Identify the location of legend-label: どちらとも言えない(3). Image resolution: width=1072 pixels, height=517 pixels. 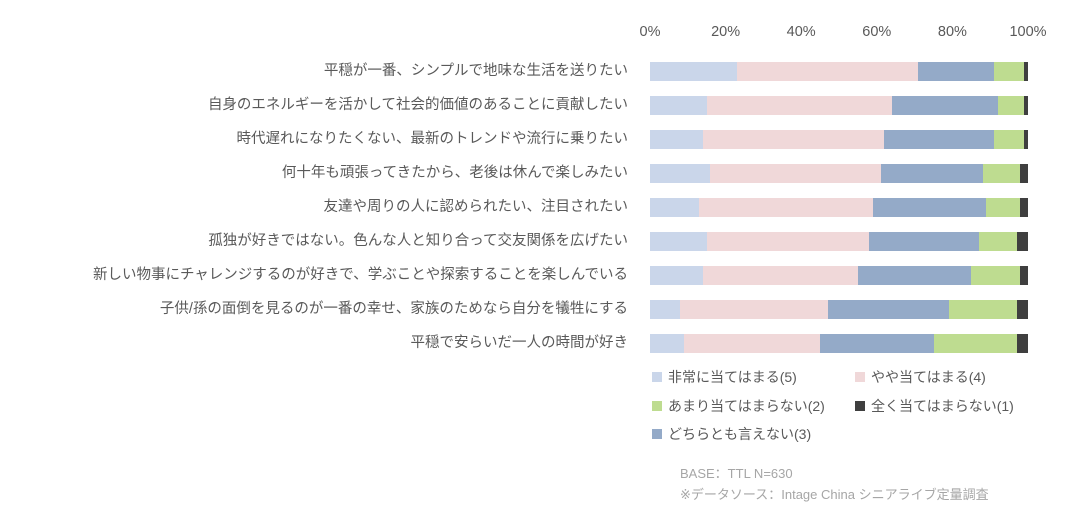
(740, 434).